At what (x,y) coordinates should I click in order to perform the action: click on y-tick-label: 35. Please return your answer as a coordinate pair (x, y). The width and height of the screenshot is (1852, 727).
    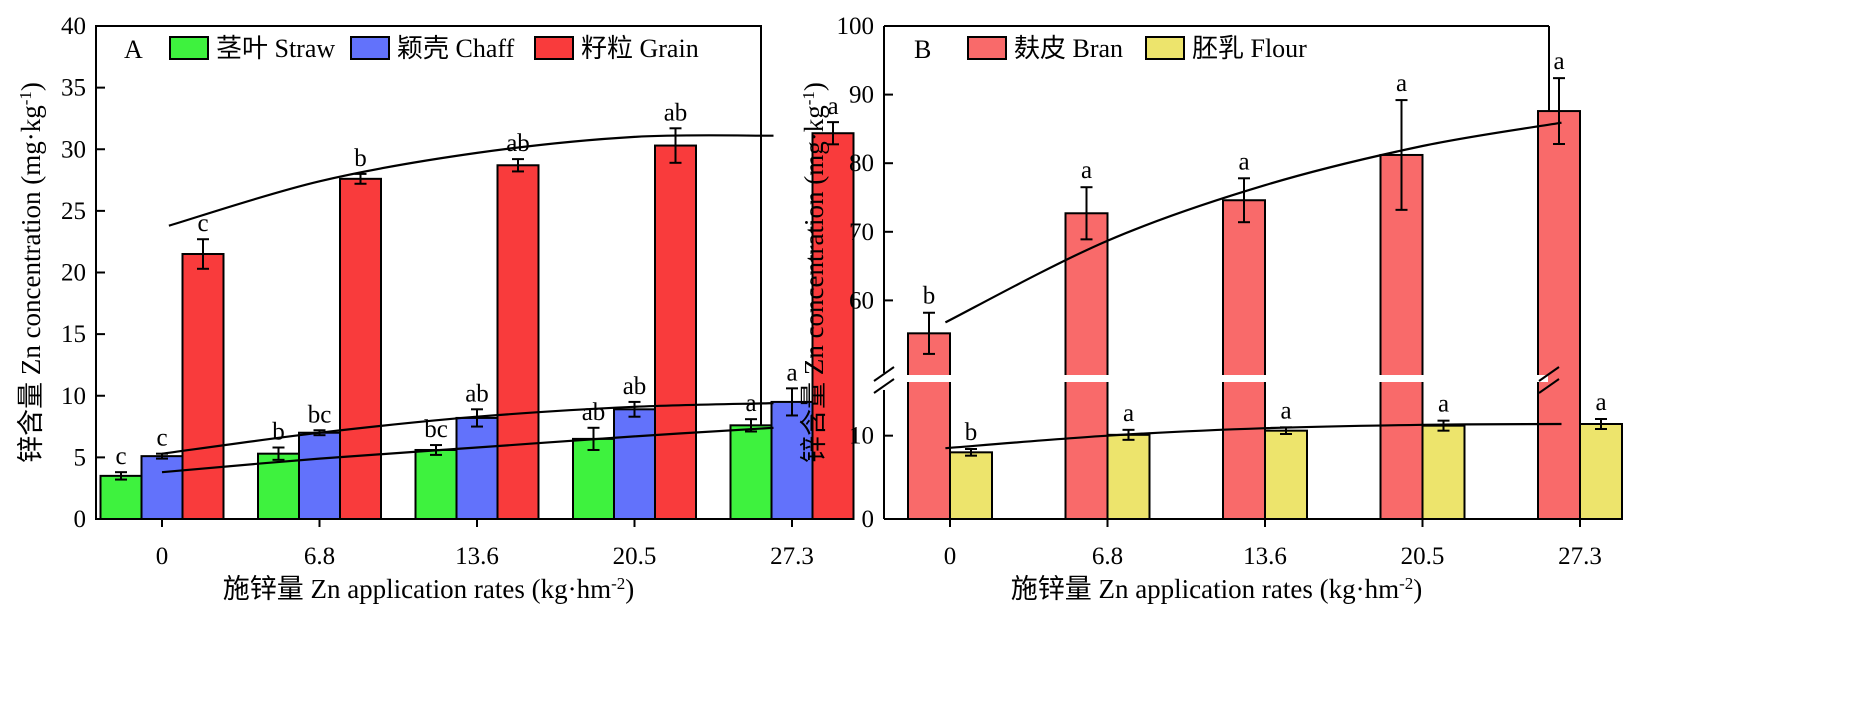
    Looking at the image, I should click on (73, 88).